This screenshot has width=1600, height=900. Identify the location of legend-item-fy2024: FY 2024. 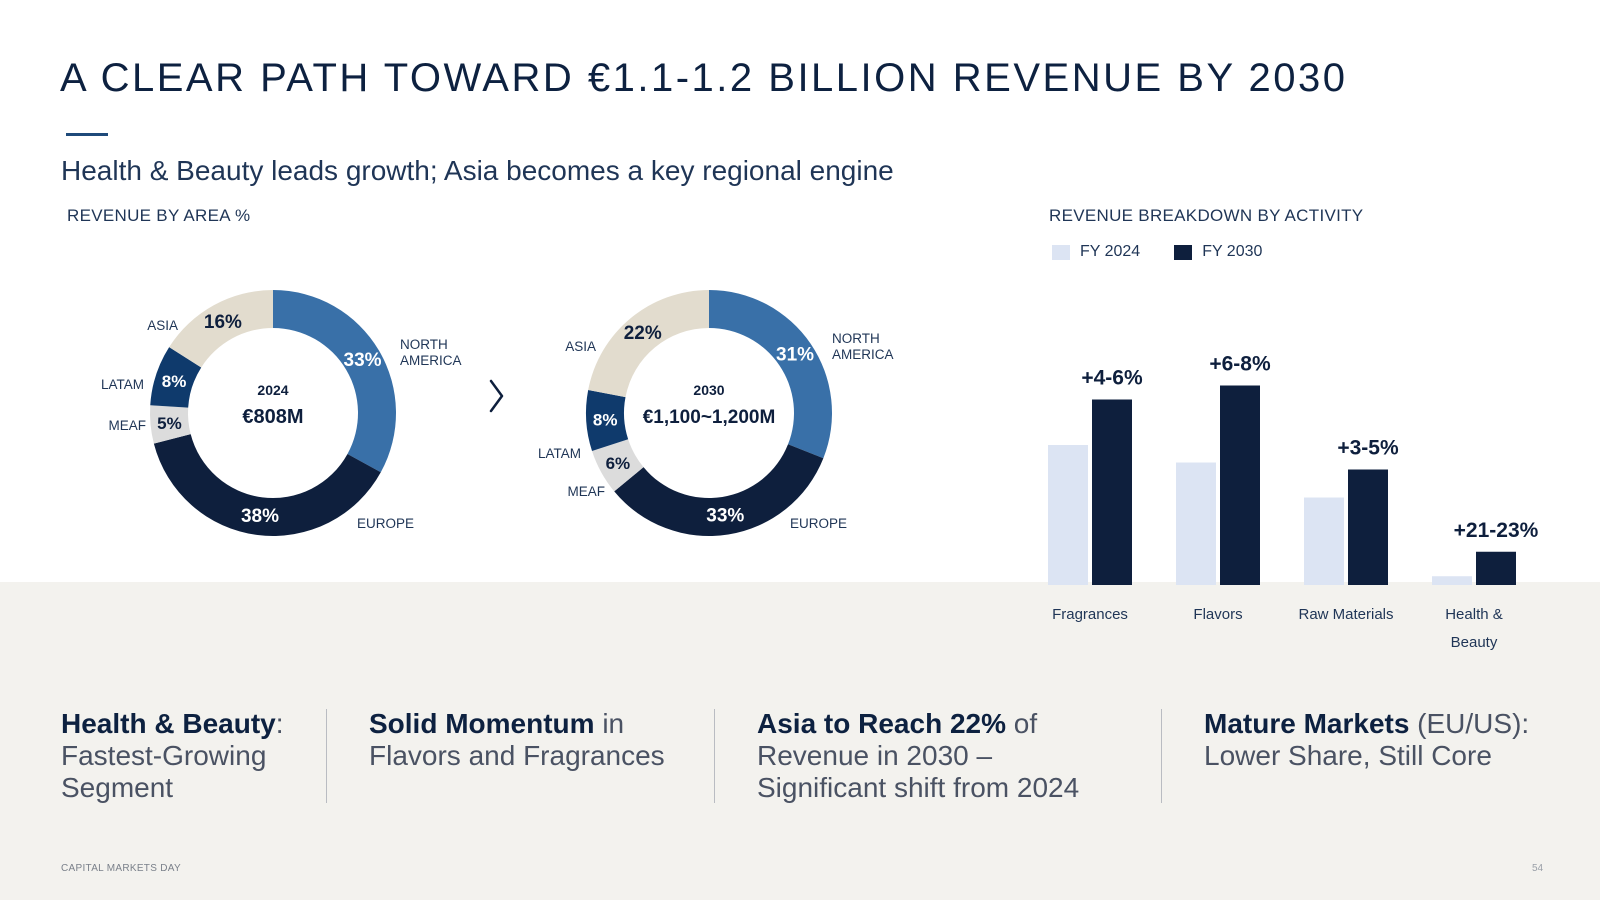
(1096, 252).